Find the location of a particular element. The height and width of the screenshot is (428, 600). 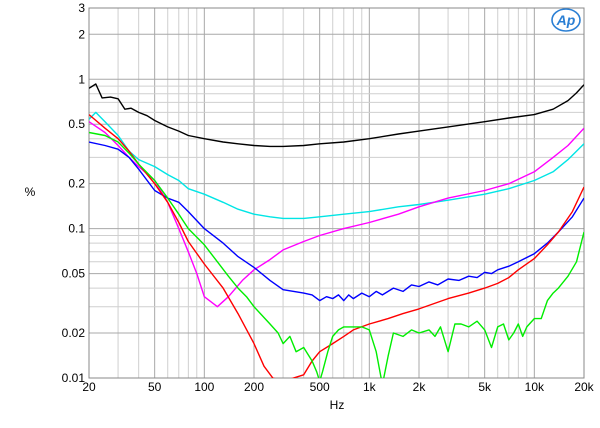

y-tick-label: 0.05 is located at coordinates (74, 274).